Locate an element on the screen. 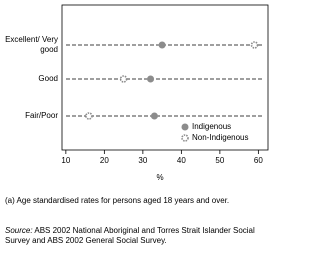 The height and width of the screenshot is (269, 320). x-tick-label: 40 is located at coordinates (181, 160).